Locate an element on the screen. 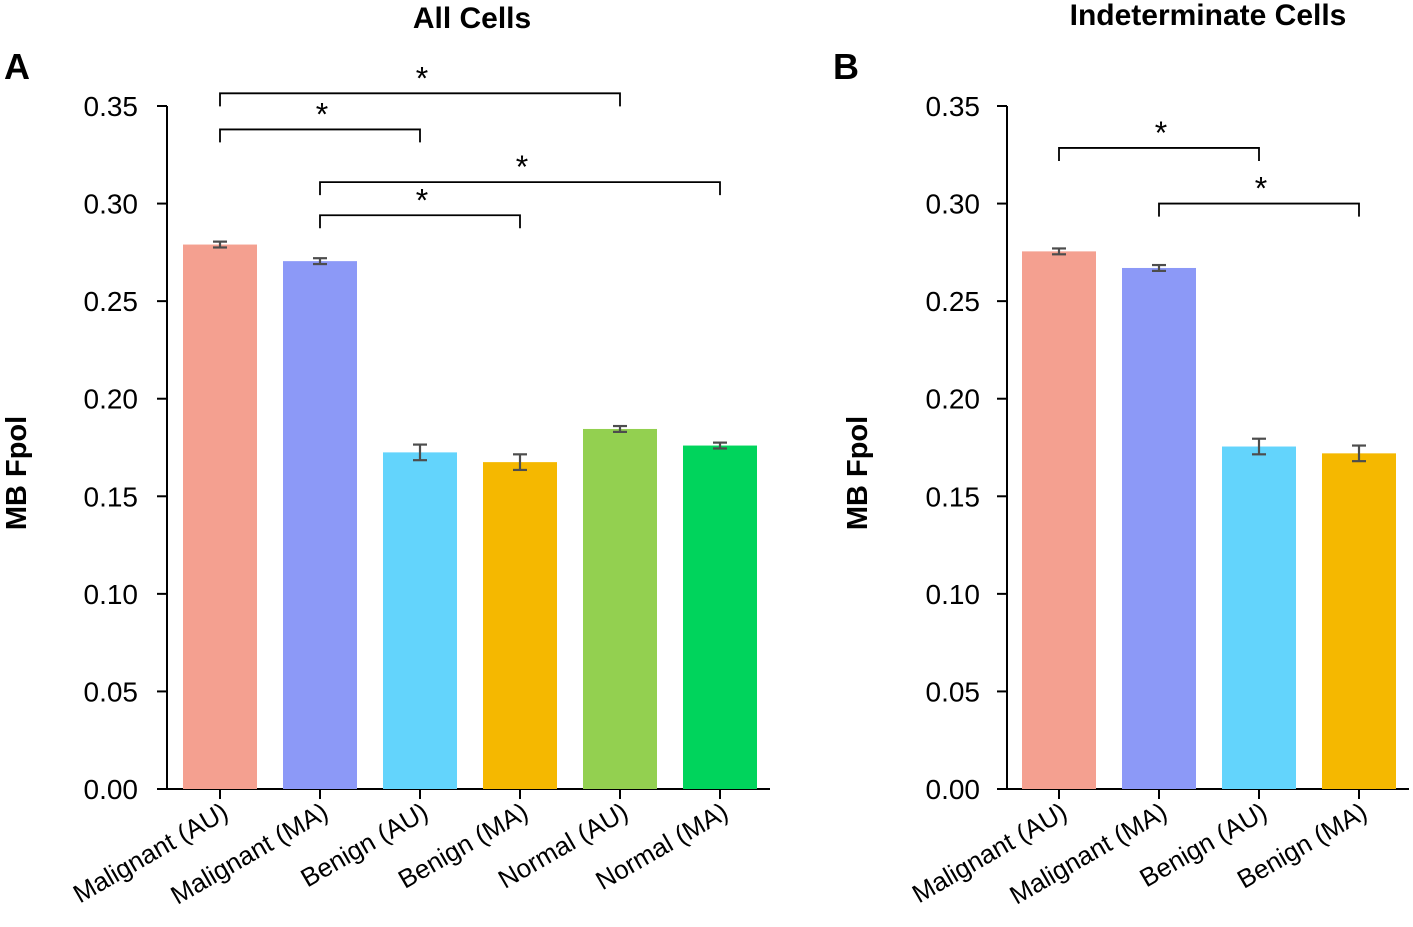 The image size is (1413, 927). panel-letter: B is located at coordinates (846, 66).